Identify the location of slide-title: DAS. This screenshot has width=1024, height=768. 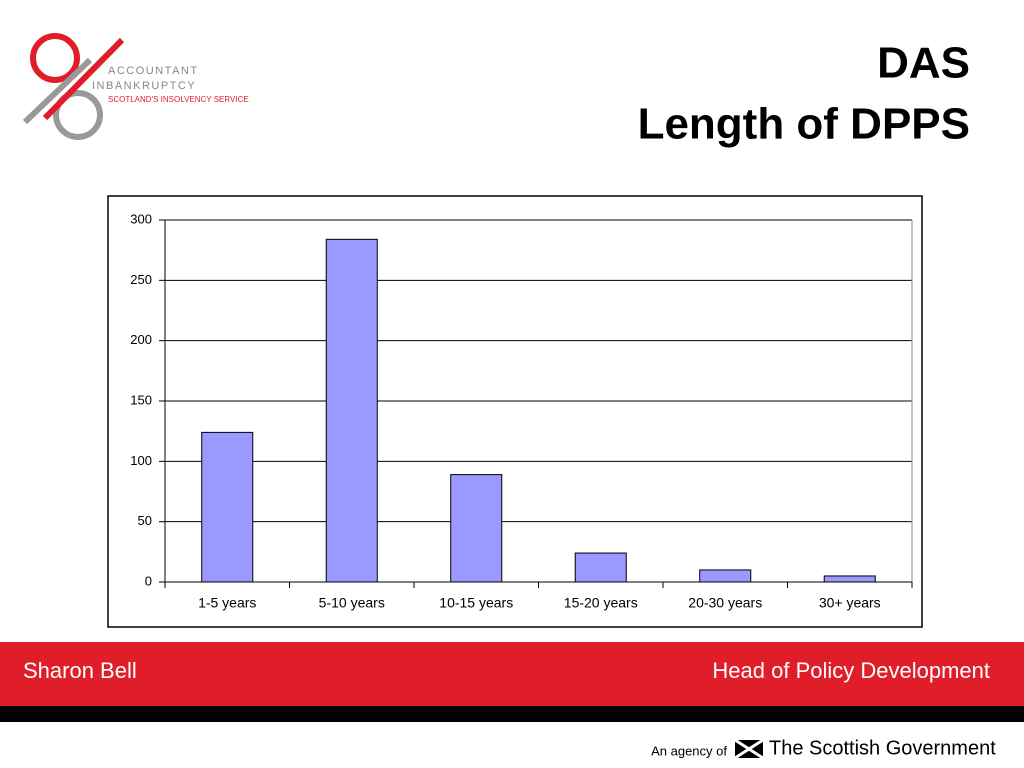
(923, 63).